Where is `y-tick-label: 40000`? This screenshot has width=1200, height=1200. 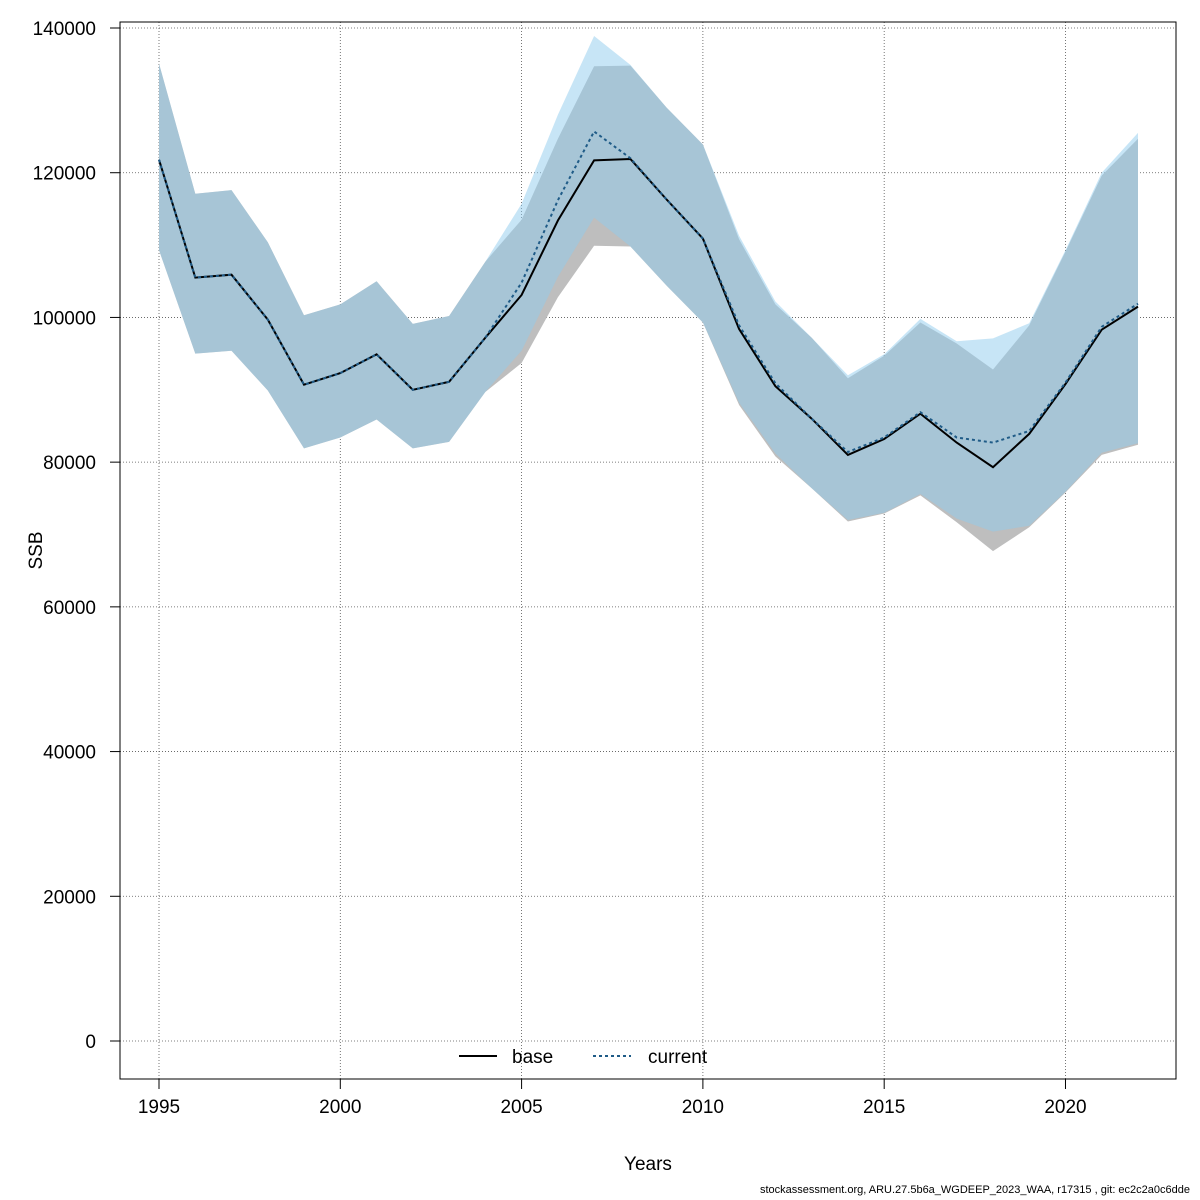 y-tick-label: 40000 is located at coordinates (69, 753).